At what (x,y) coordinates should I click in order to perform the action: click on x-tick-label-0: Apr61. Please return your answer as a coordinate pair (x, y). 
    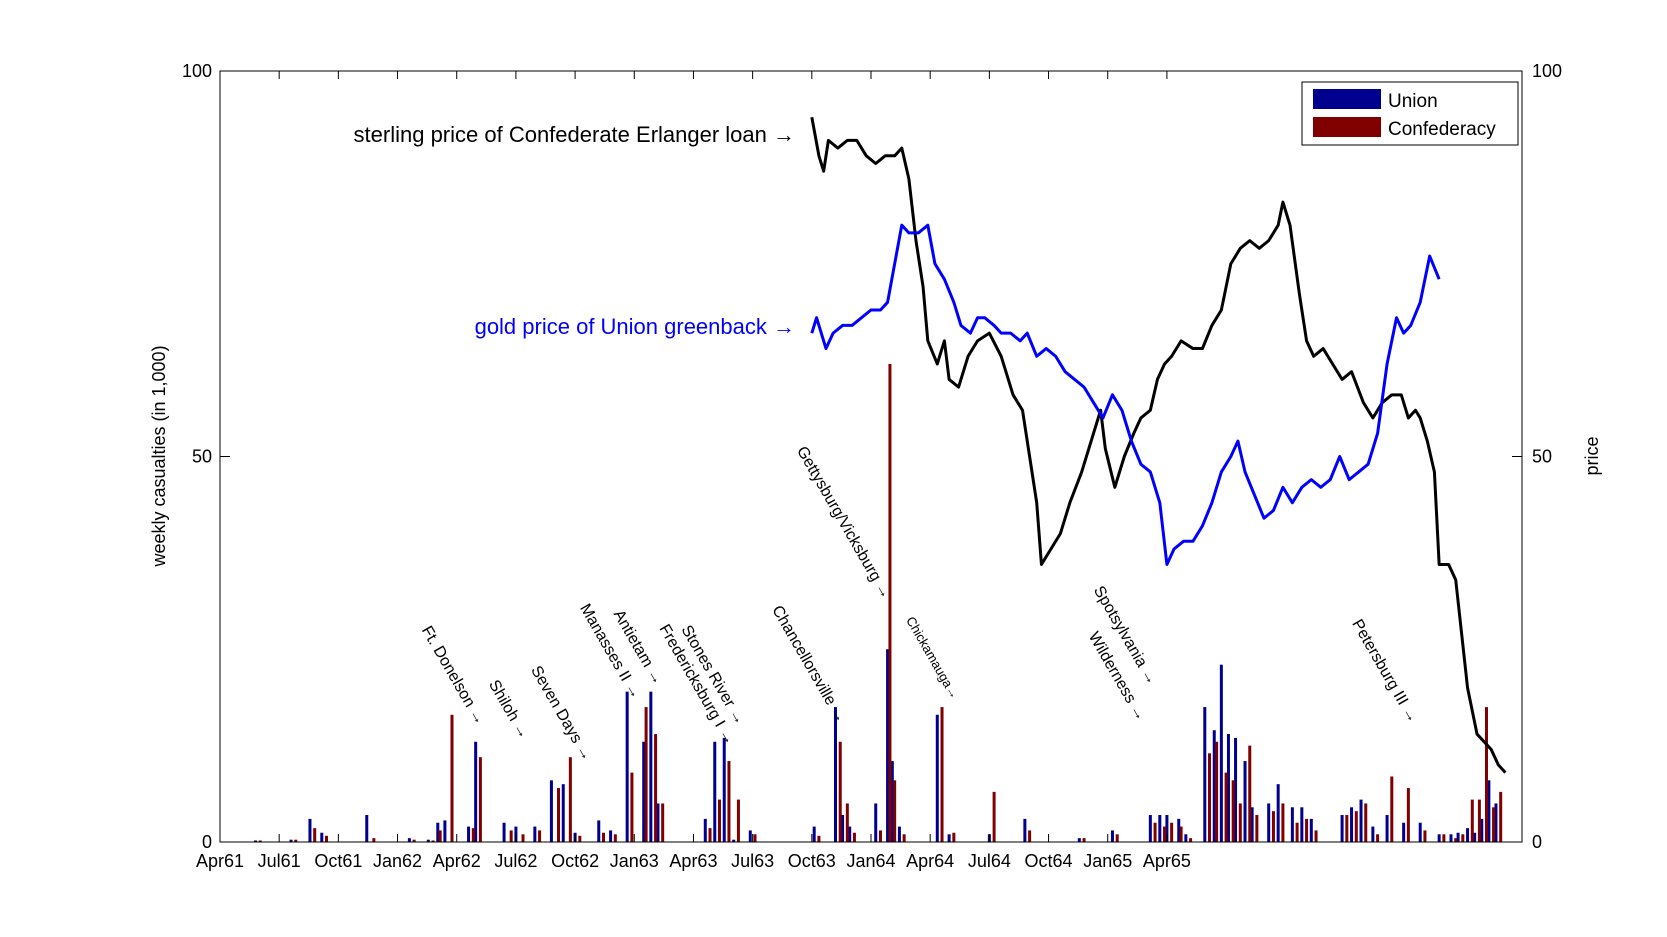
    Looking at the image, I should click on (220, 861).